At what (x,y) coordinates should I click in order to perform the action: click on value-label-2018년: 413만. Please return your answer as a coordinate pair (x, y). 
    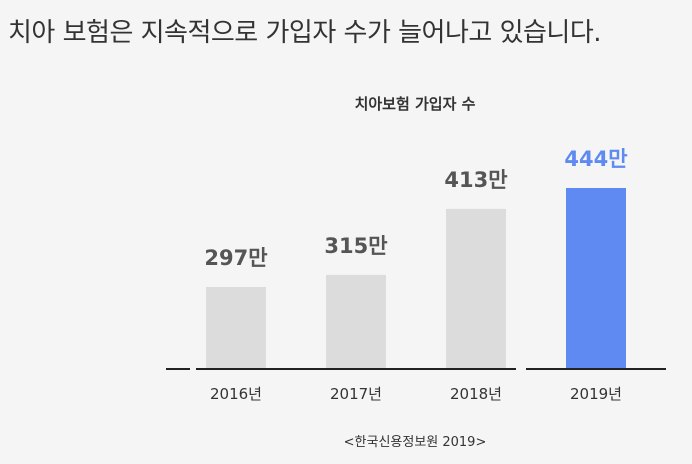
    Looking at the image, I should click on (475, 180).